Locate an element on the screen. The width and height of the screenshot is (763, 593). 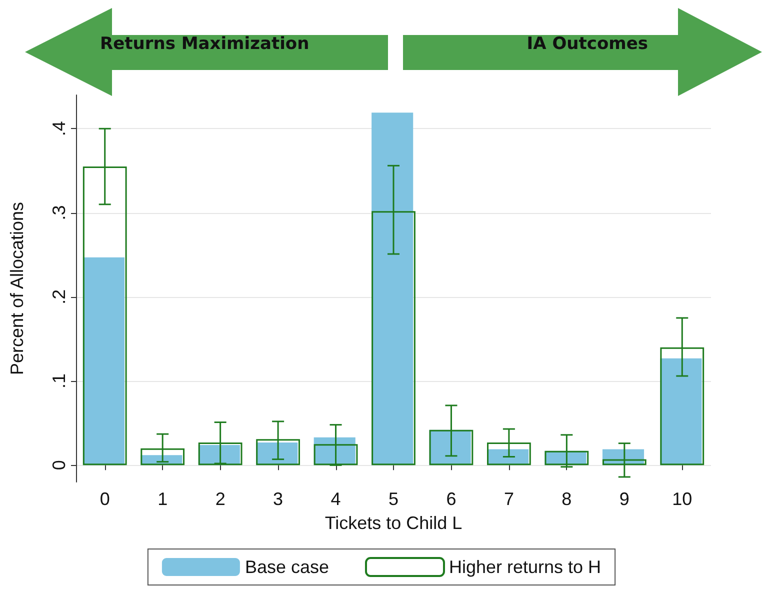
y-axis-title: Percent of Allocations is located at coordinates (17, 289).